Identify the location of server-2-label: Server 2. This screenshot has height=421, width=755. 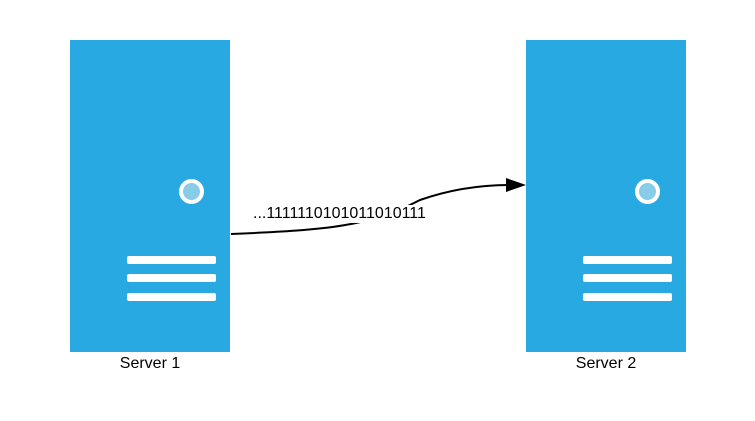
(606, 363).